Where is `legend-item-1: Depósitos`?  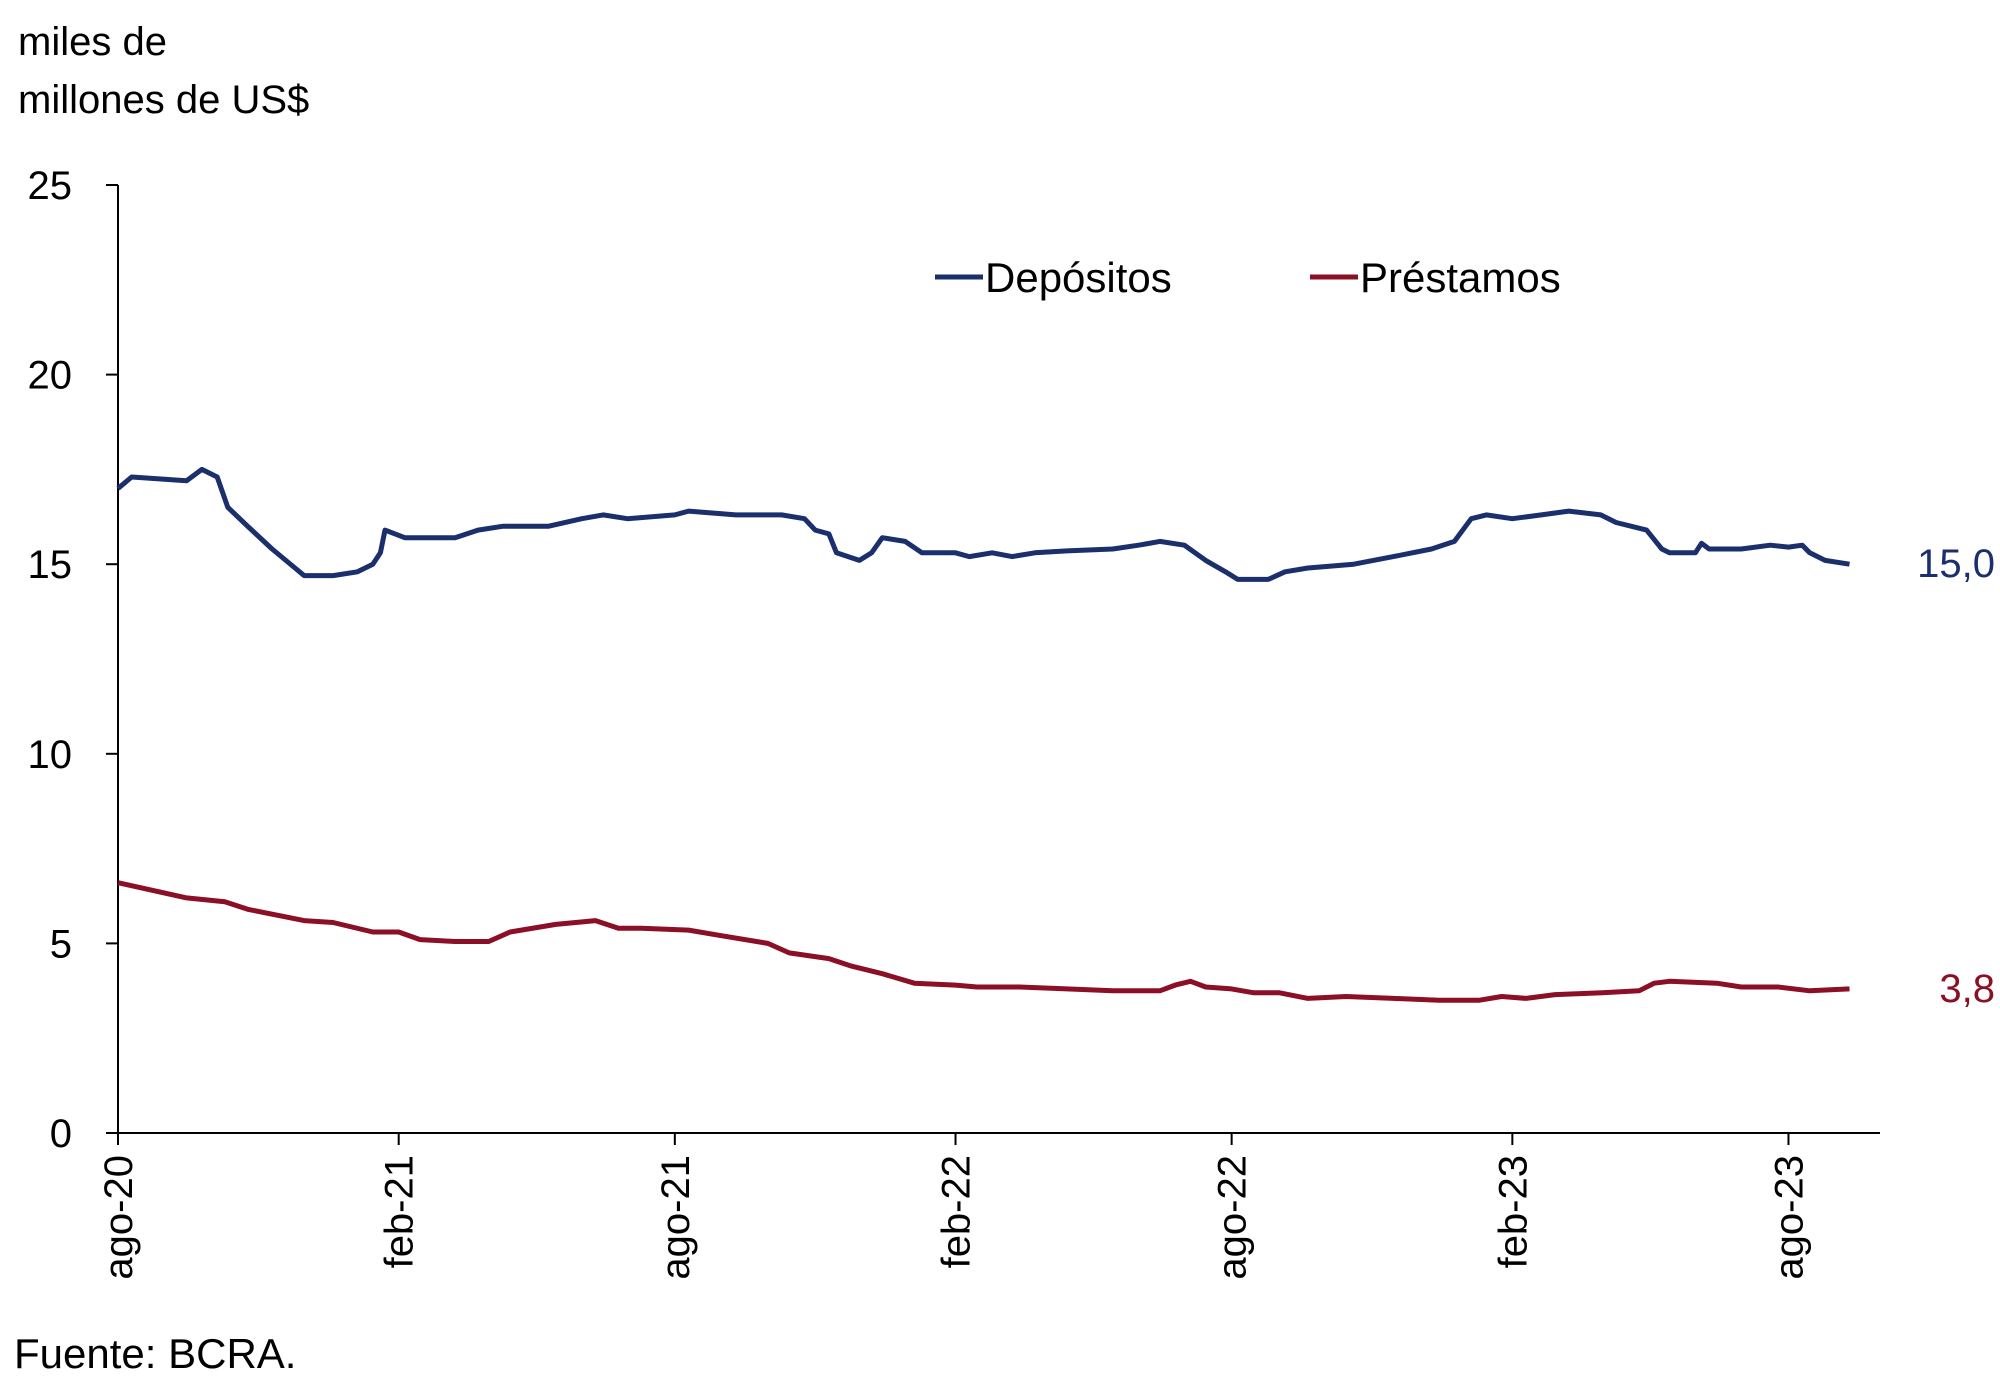
legend-item-1: Depósitos is located at coordinates (1053, 277).